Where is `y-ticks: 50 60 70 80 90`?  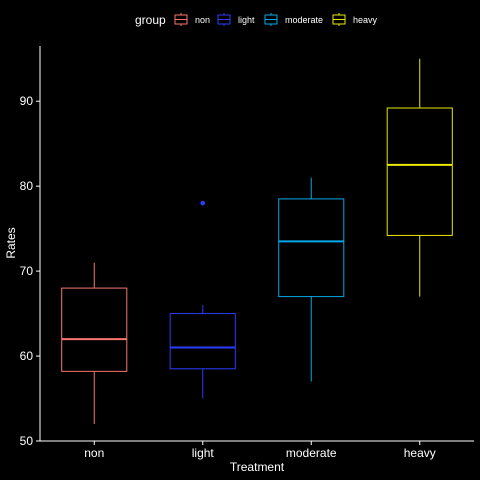 y-ticks: 50 60 70 80 90 is located at coordinates (30, 271).